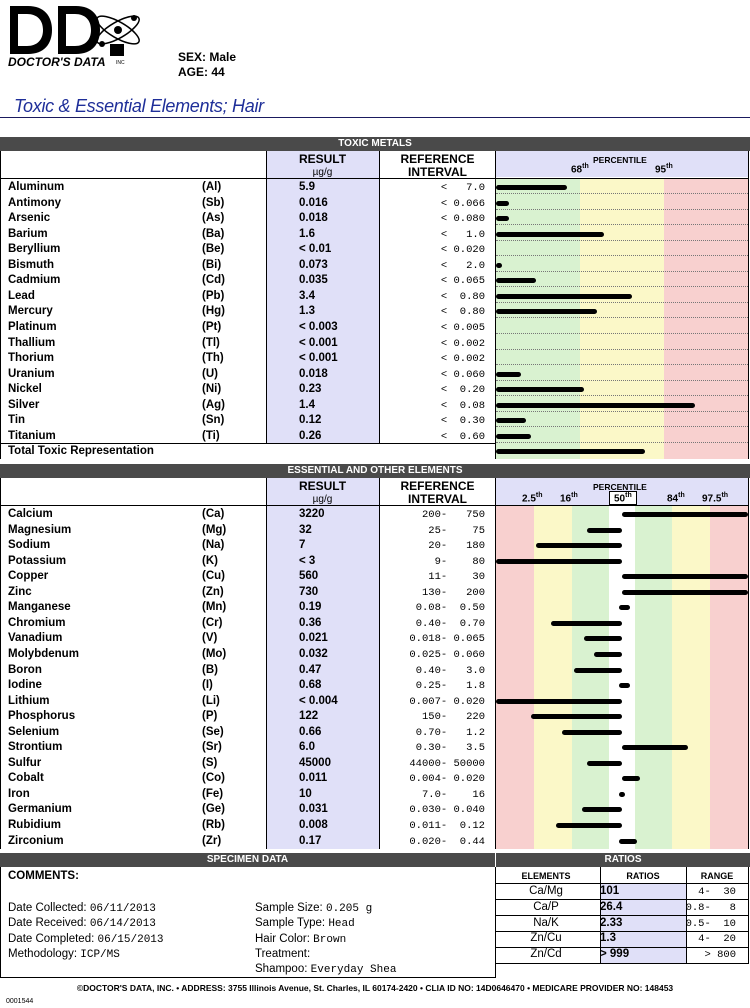 Image resolution: width=750 pixels, height=1008 pixels. Describe the element at coordinates (36, 187) in the screenshot. I see `element-name: Aluminum` at that location.